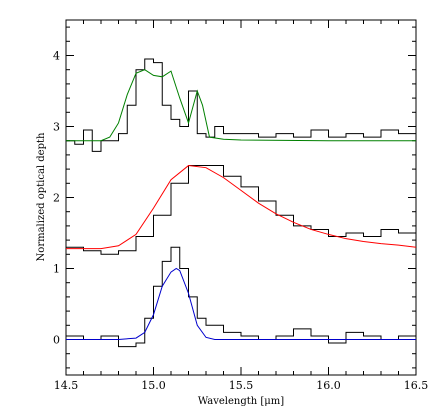 This screenshot has width=436, height=416. I want to click on y-tick-label: 2, so click(56, 198).